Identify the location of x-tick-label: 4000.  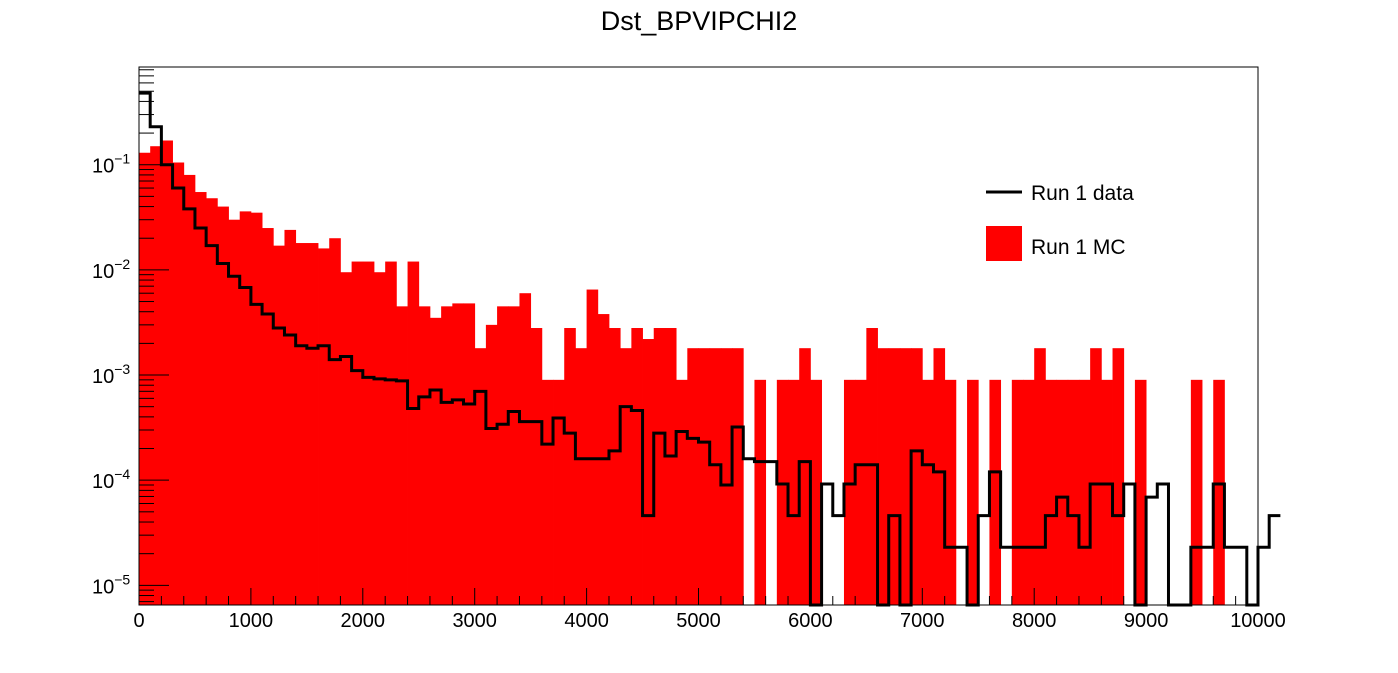
(586, 621).